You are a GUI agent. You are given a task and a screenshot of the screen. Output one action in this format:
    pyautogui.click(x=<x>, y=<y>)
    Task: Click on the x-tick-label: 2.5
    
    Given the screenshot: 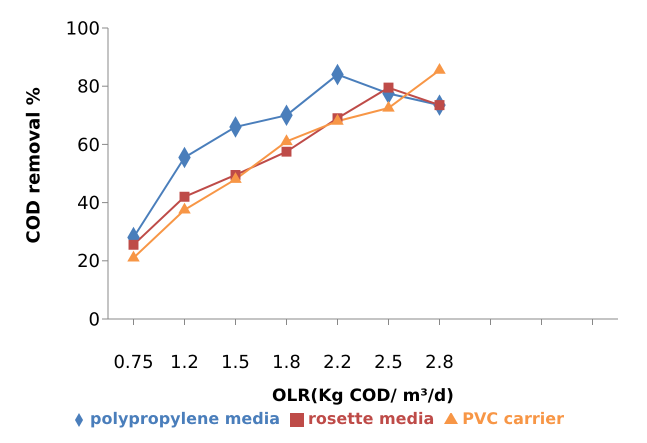 What is the action you would take?
    pyautogui.click(x=388, y=362)
    